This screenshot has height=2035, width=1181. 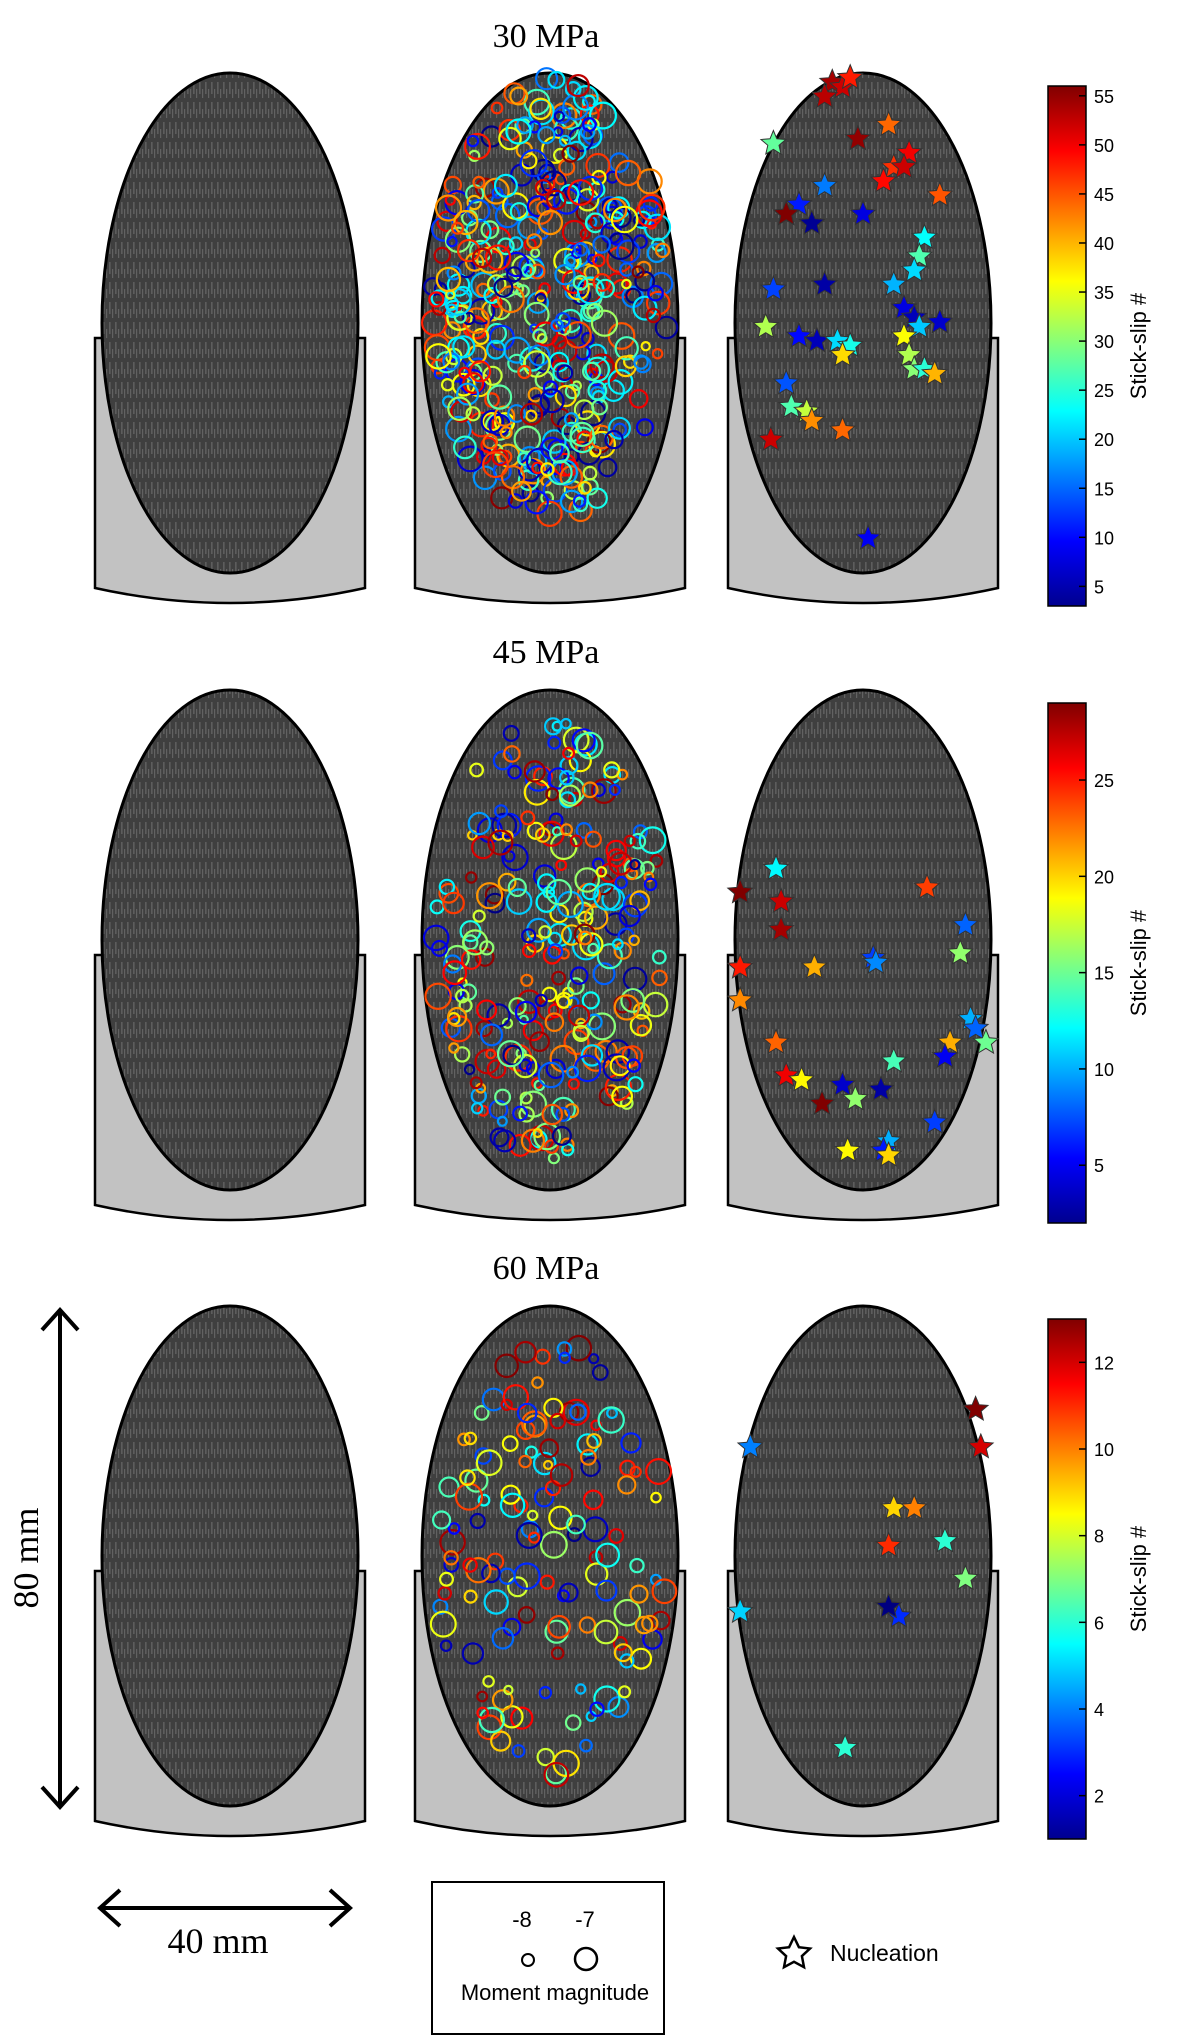 I want to click on colorbar-tick-label: 50, so click(x=1104, y=146).